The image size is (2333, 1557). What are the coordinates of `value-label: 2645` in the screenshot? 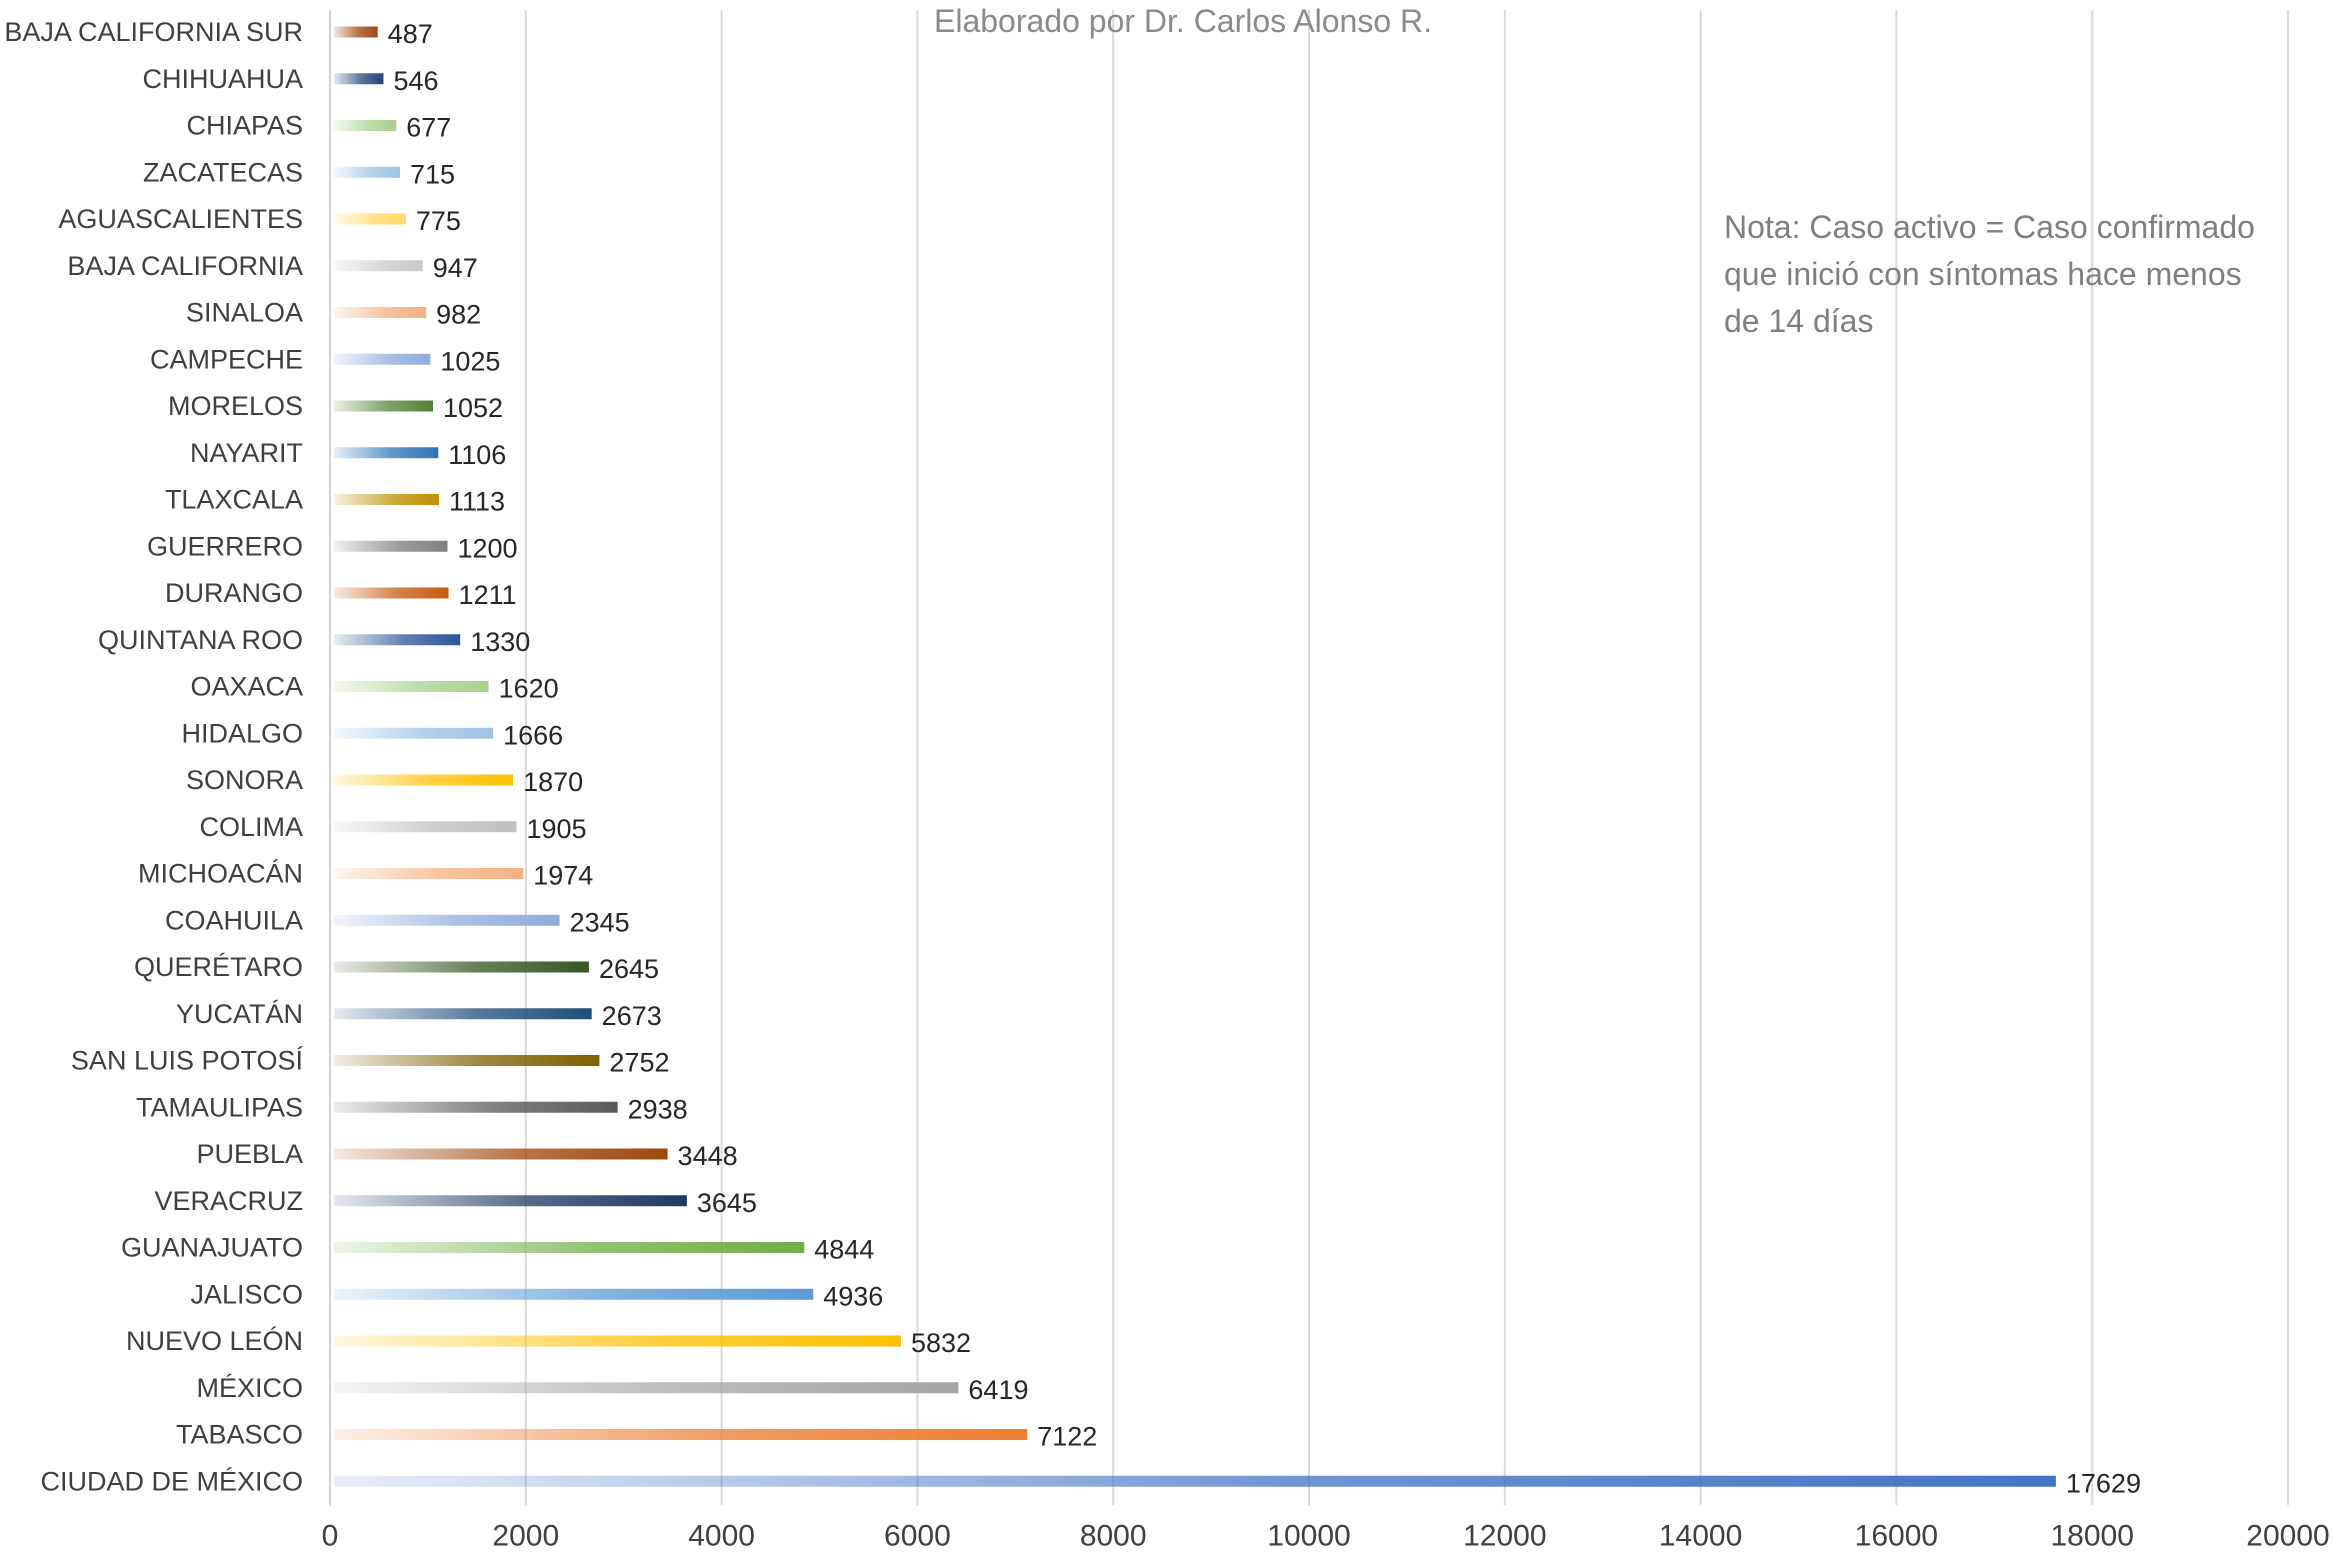 It's located at (629, 969).